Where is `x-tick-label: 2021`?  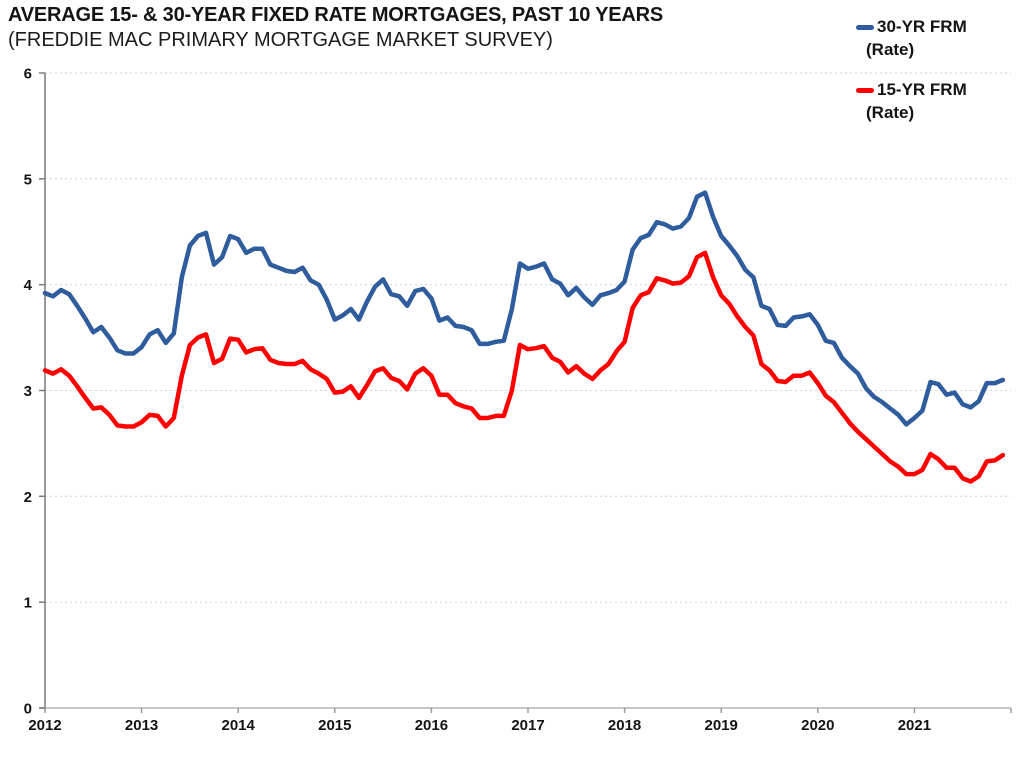 x-tick-label: 2021 is located at coordinates (914, 725).